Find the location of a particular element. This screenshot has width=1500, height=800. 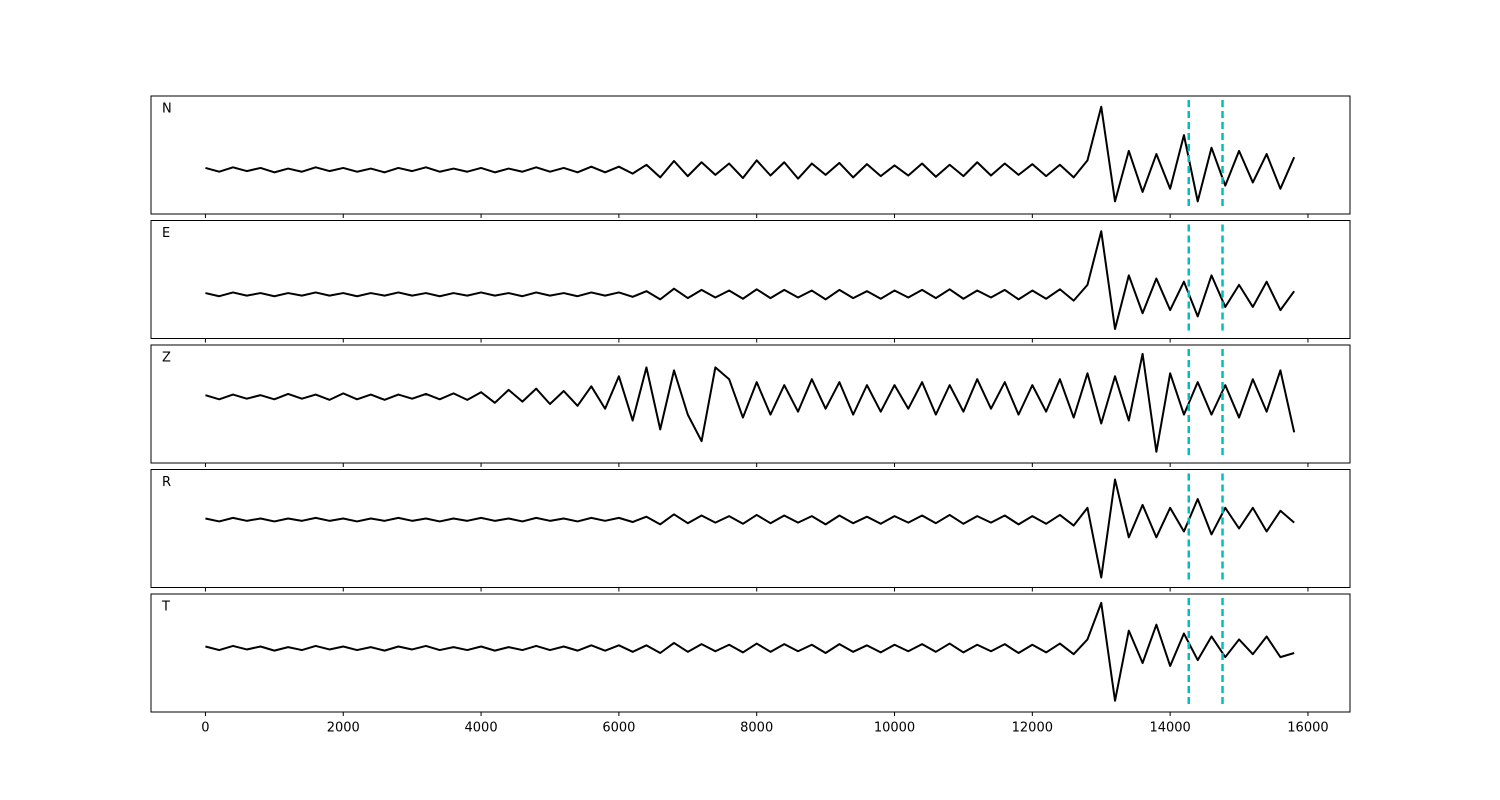

x-tick-label: 2000 is located at coordinates (343, 728).